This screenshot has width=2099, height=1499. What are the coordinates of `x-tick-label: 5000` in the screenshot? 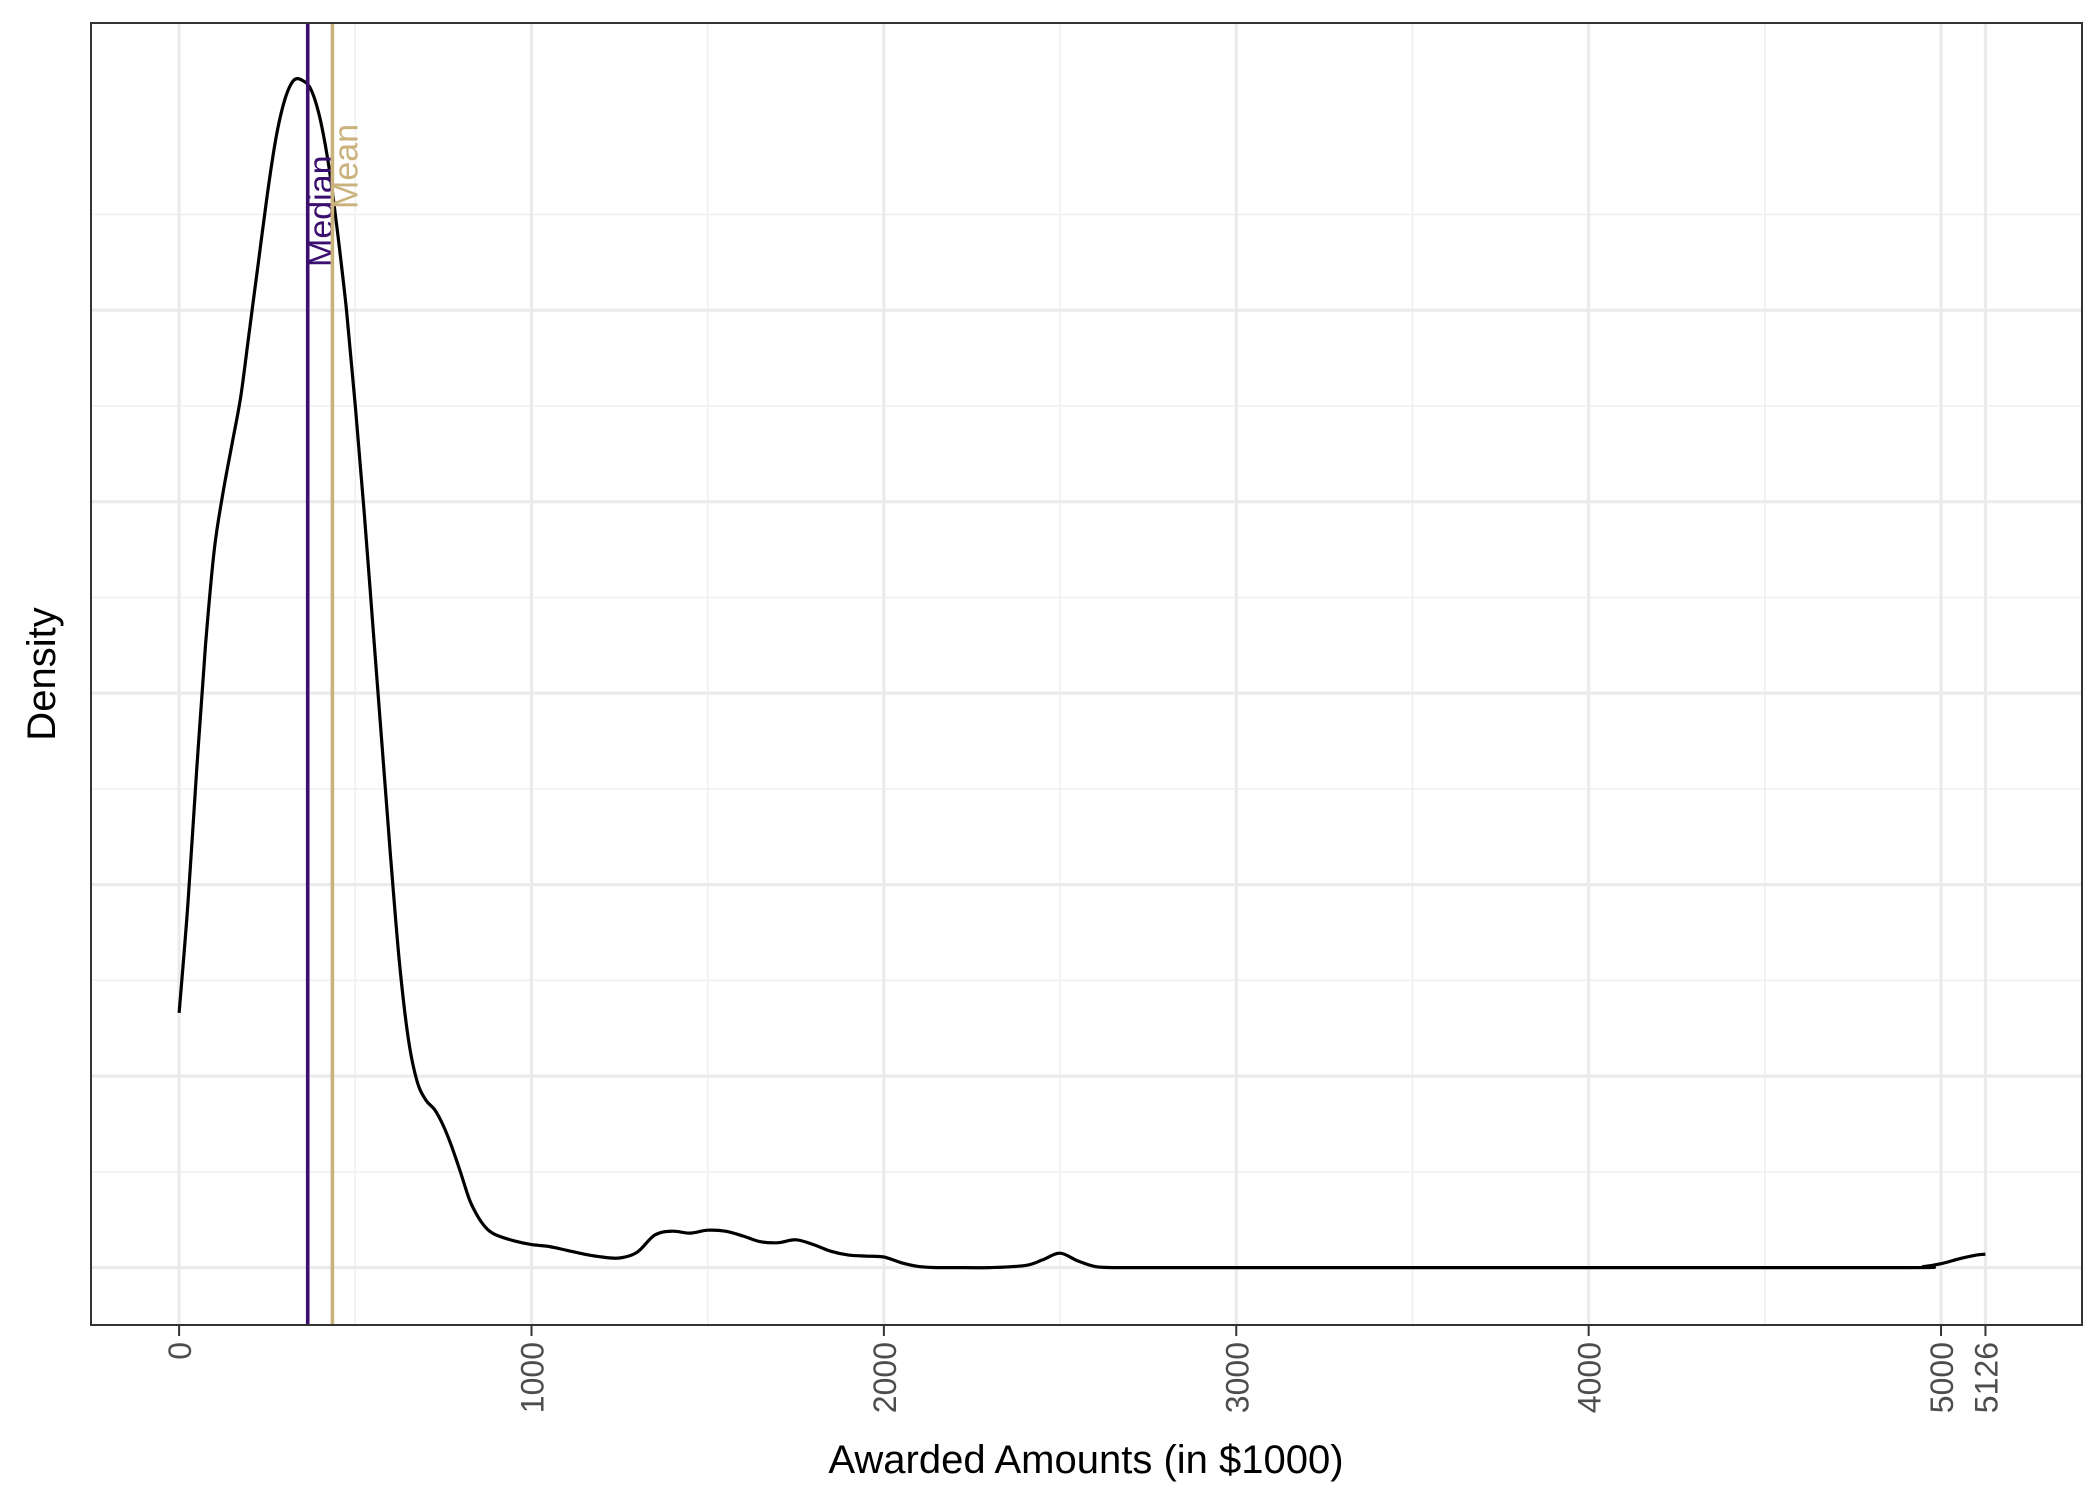 It's located at (1942, 1377).